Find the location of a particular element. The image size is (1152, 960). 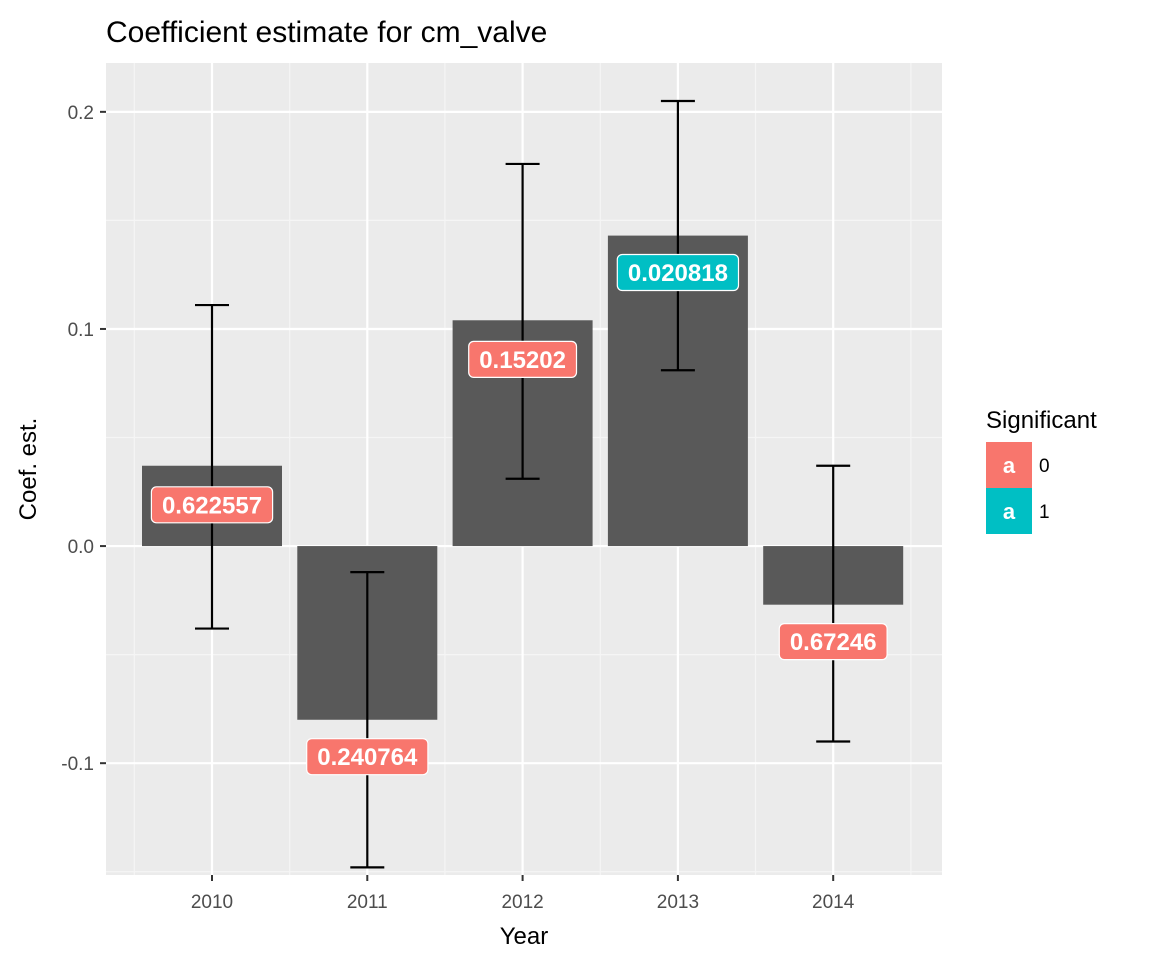

data-label-2013: 0.020818 is located at coordinates (678, 272).